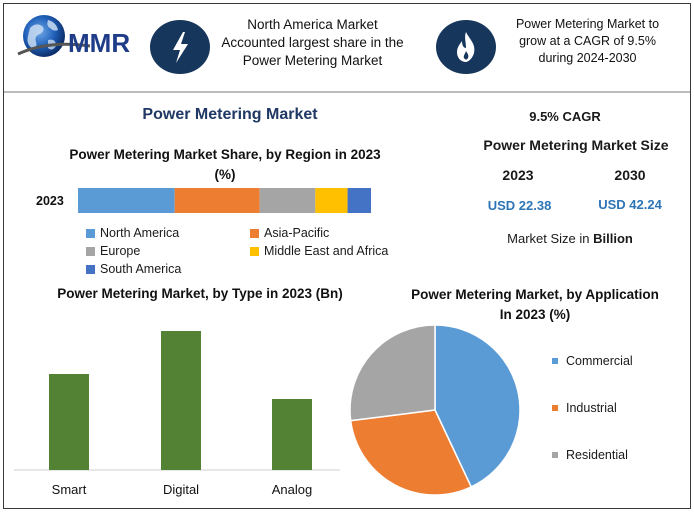  What do you see at coordinates (326, 251) in the screenshot?
I see `legend-label: Middle East and Africa` at bounding box center [326, 251].